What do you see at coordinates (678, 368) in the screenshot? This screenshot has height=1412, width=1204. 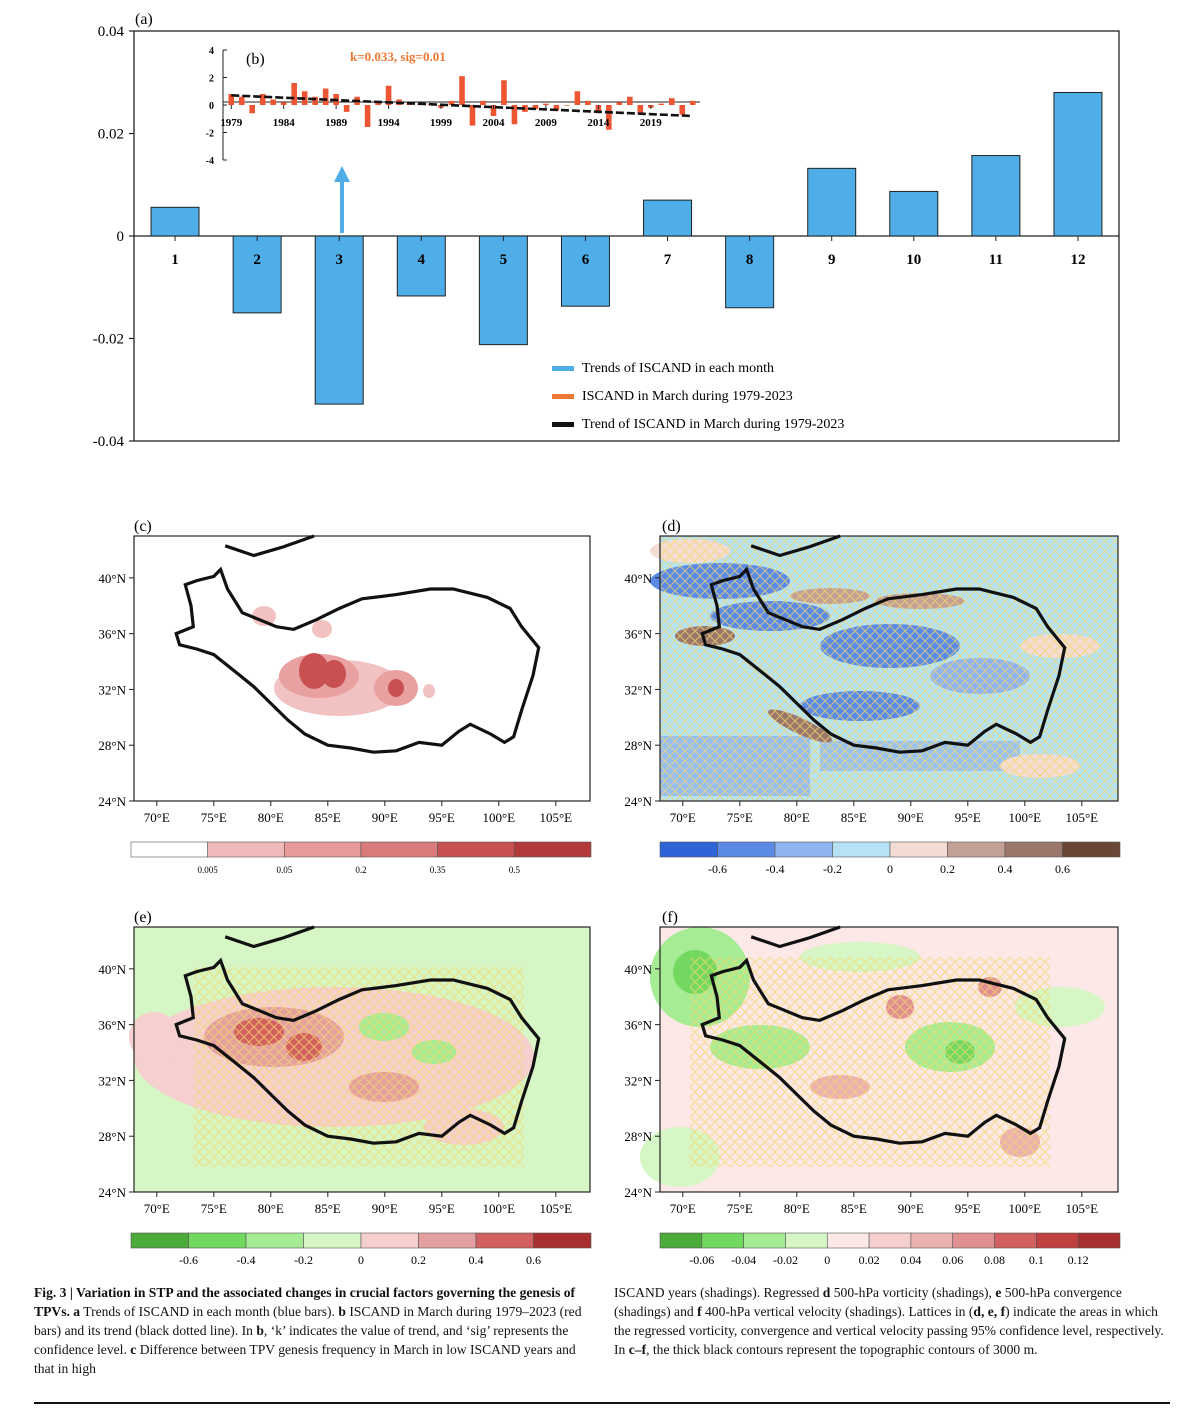 I see `legend-item-1: Trends of ISCAND in each month` at bounding box center [678, 368].